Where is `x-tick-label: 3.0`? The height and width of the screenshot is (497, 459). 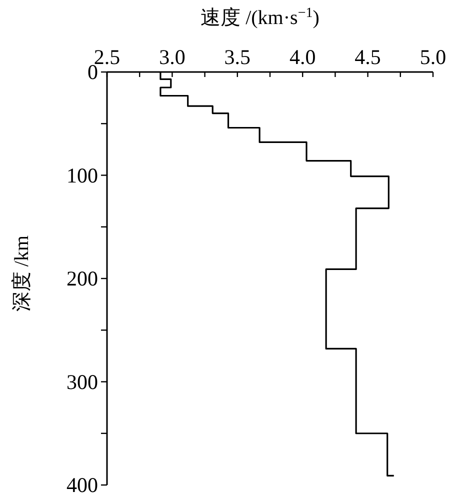
x-tick-label: 3.0 is located at coordinates (172, 57).